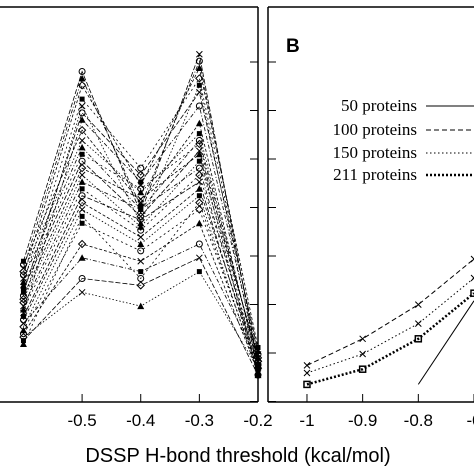 The height and width of the screenshot is (474, 474). Describe the element at coordinates (379, 105) in the screenshot. I see `legend-label-50: 50 proteins` at that location.